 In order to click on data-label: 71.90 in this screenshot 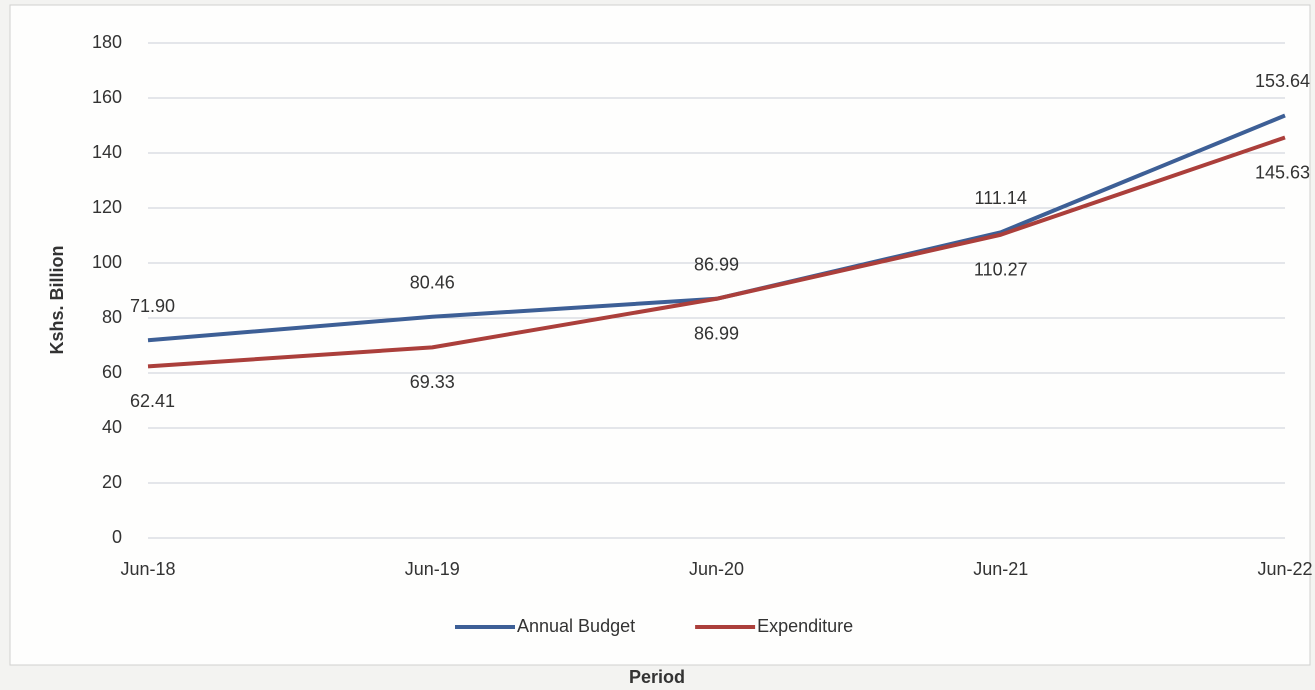, I will do `click(152, 306)`.